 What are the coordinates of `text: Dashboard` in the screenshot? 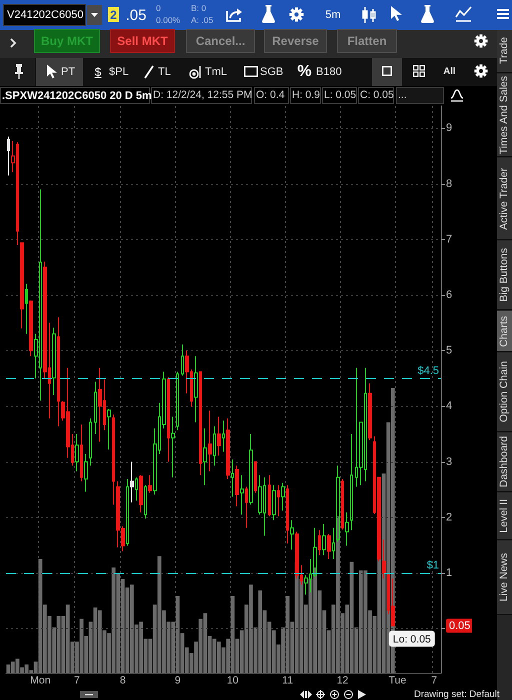 It's located at (504, 462).